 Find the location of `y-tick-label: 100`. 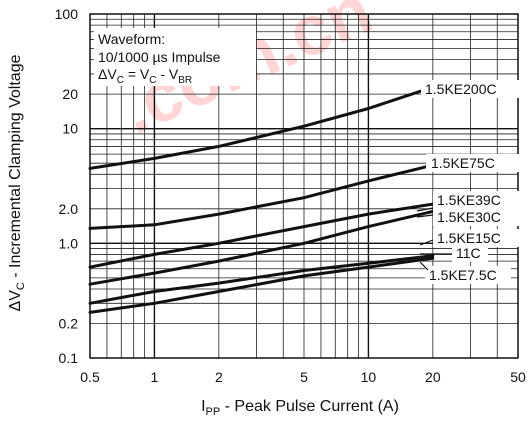

y-tick-label: 100 is located at coordinates (67, 14).